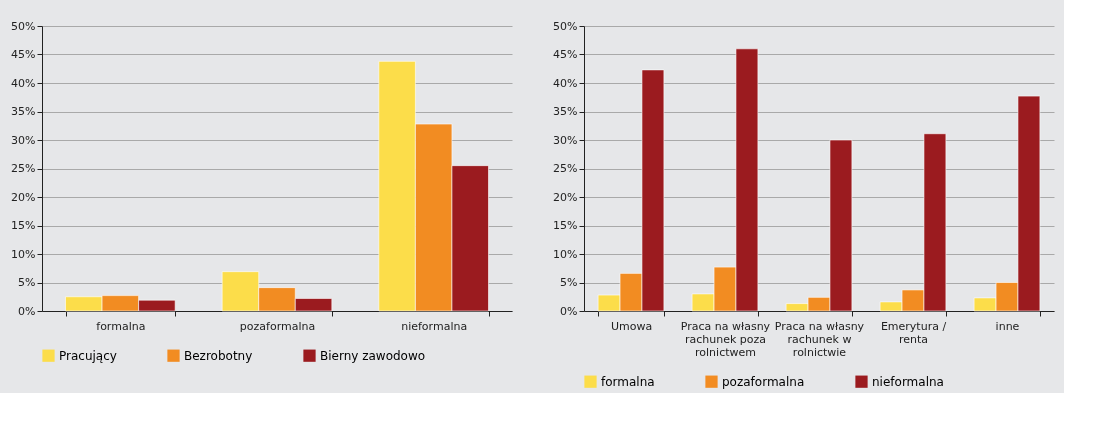  What do you see at coordinates (725, 339) in the screenshot?
I see `x-tick-label: Praca na własny rachunek poza rolnictwem` at bounding box center [725, 339].